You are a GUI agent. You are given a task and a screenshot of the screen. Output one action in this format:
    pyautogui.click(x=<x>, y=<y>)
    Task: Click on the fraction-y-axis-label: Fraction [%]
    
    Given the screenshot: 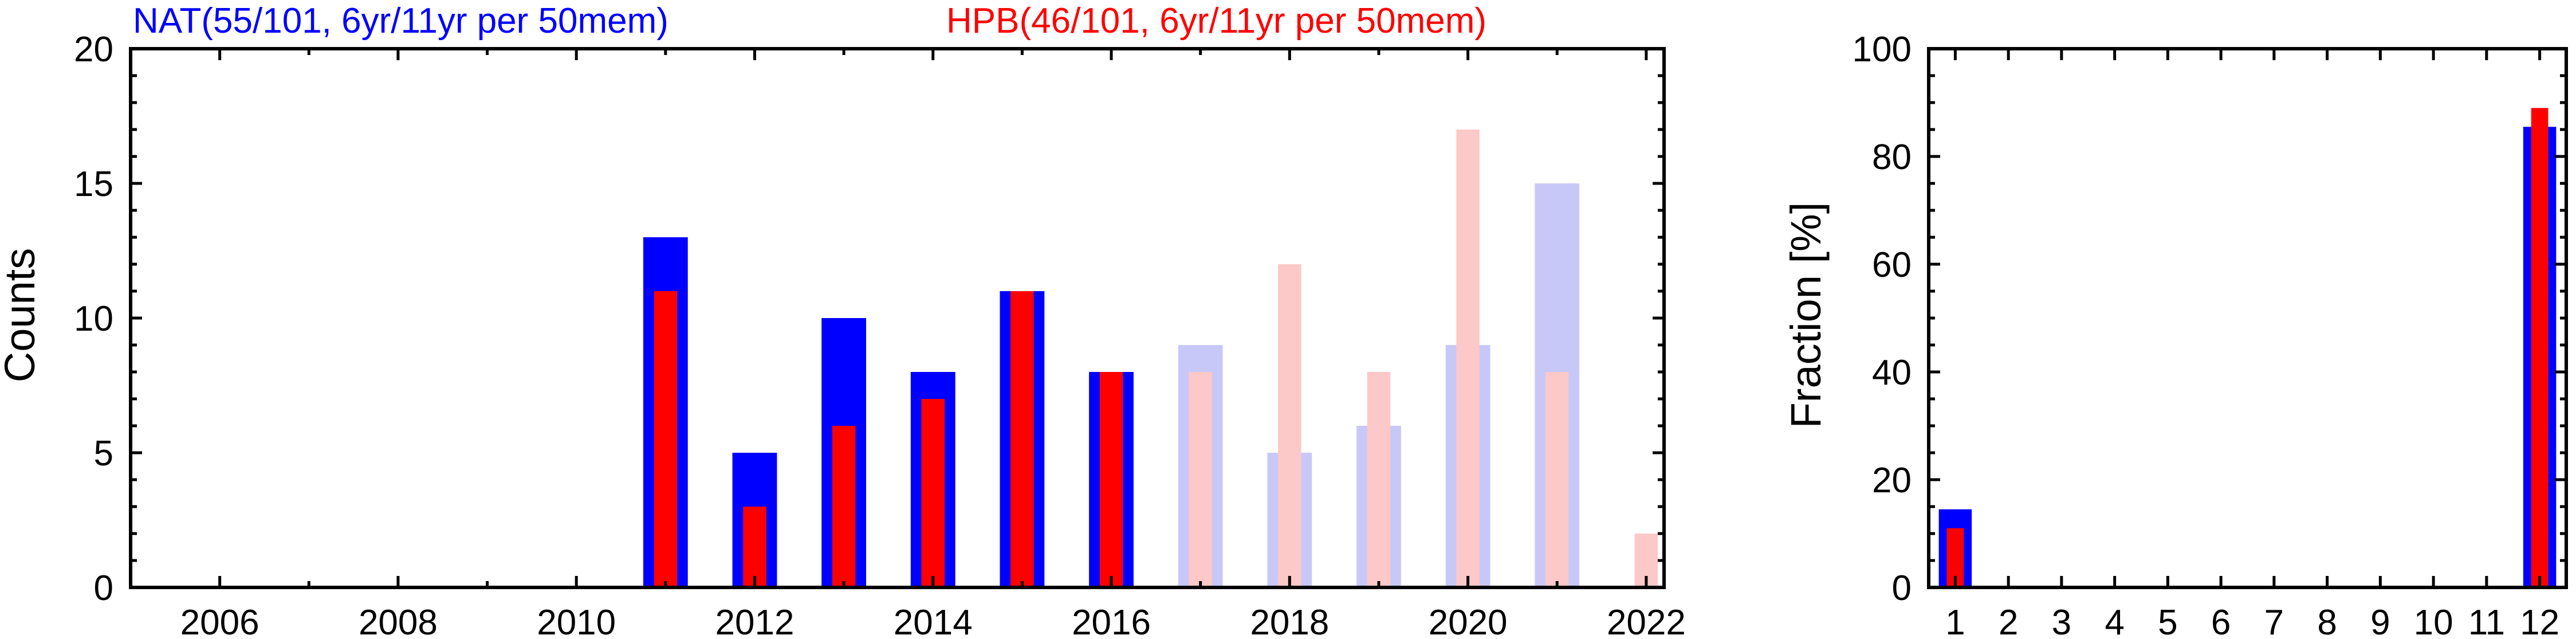 What is the action you would take?
    pyautogui.click(x=1806, y=315)
    